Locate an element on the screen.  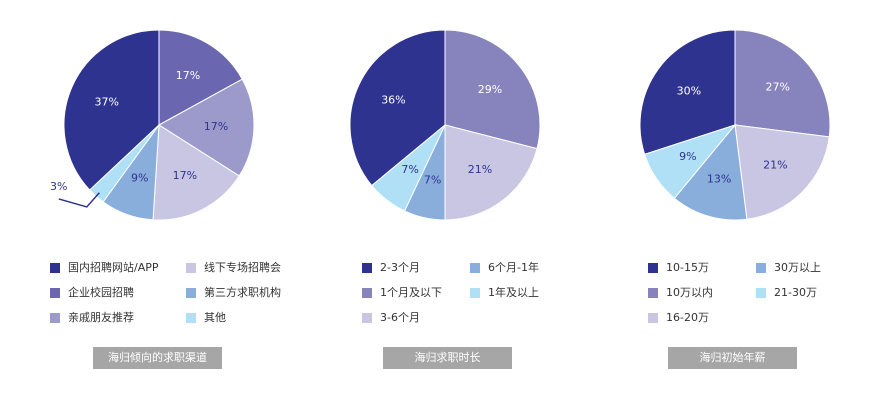
value-label: 29% is located at coordinates (490, 89).